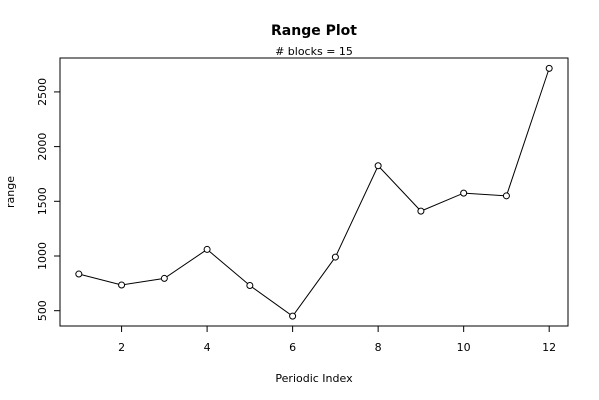 The image size is (599, 400). Describe the element at coordinates (10, 192) in the screenshot. I see `y-axis-label: range` at that location.